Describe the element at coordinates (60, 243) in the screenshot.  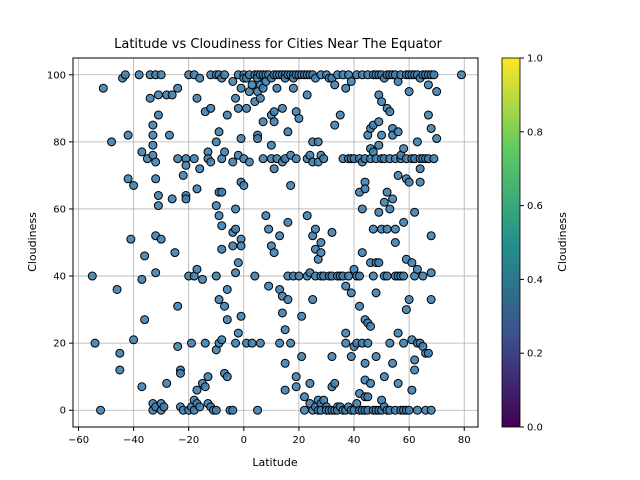
I see `y-axis-ticks: 0 20 40 60 80 100` at that location.